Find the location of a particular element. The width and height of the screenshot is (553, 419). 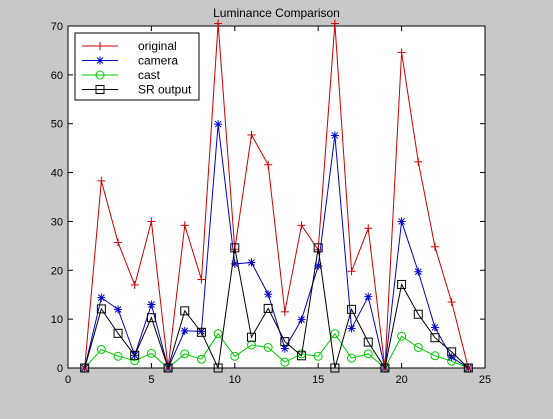

y-tick-label: 50 is located at coordinates (57, 125).